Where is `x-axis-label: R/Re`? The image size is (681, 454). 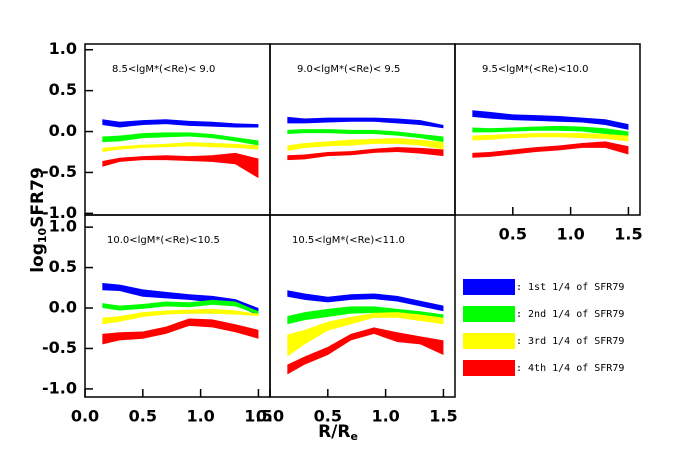
x-axis-label: R/Re is located at coordinates (338, 432).